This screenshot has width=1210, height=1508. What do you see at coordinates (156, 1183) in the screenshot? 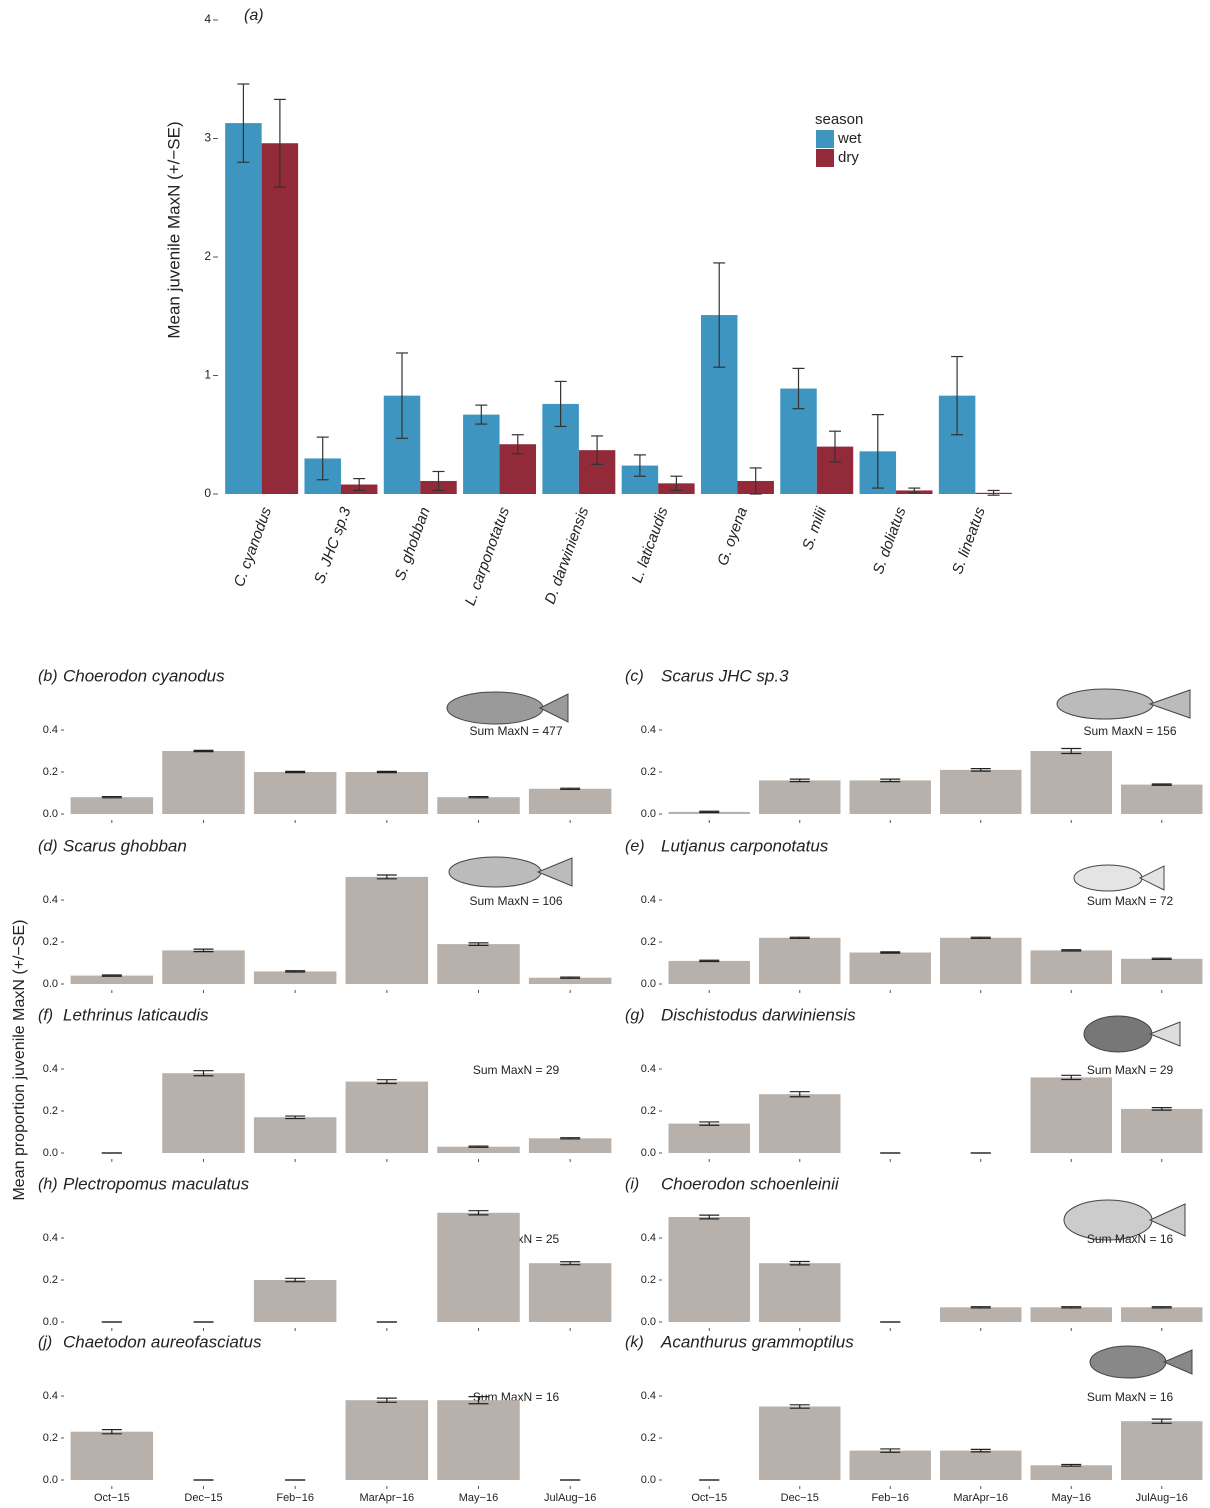
I see `panel-title: Plectropomus maculatus` at bounding box center [156, 1183].